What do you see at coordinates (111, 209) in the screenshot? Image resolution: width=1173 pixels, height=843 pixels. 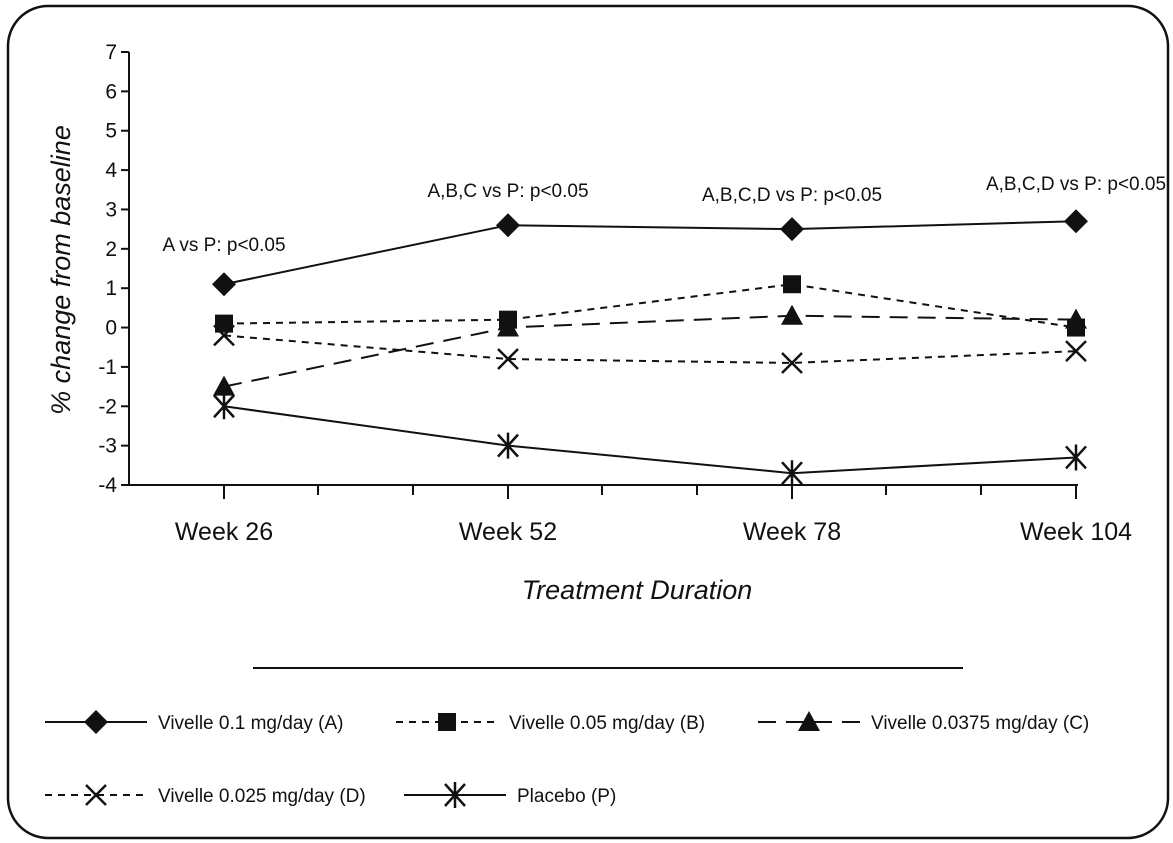 I see `y-tick-label: 3` at bounding box center [111, 209].